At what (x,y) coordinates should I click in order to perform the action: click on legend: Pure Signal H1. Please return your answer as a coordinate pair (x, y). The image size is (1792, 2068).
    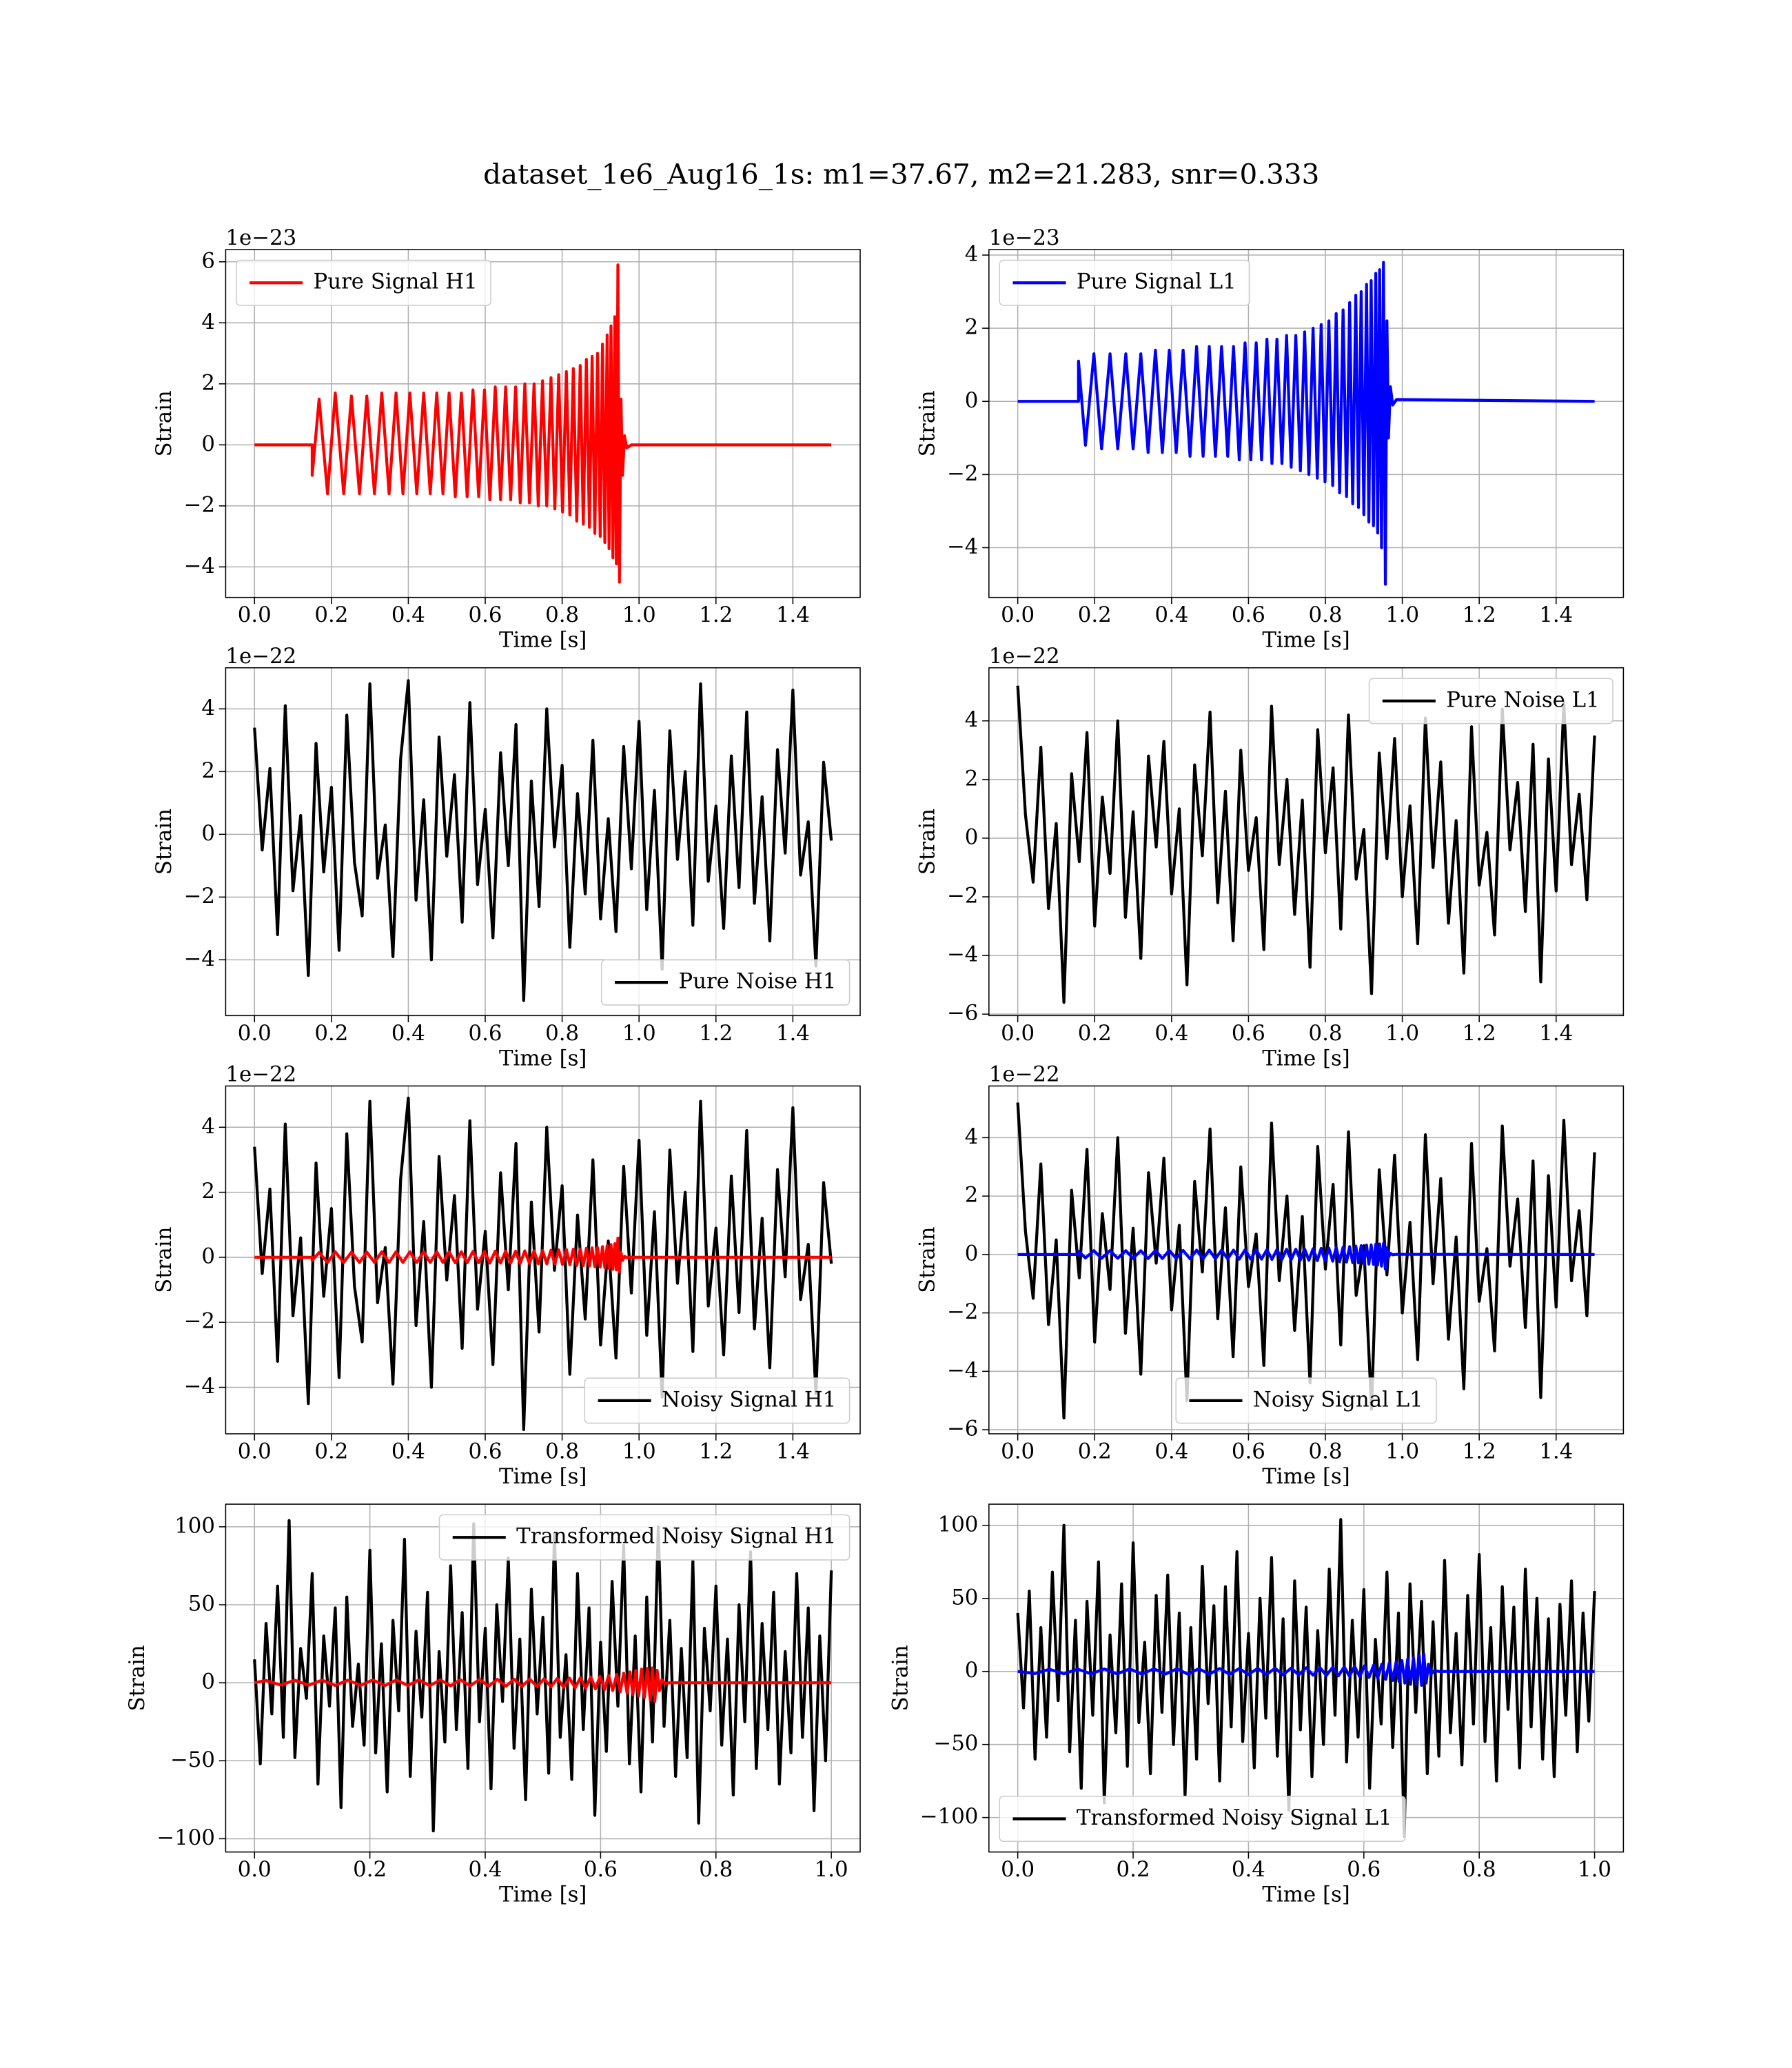
    Looking at the image, I should click on (363, 282).